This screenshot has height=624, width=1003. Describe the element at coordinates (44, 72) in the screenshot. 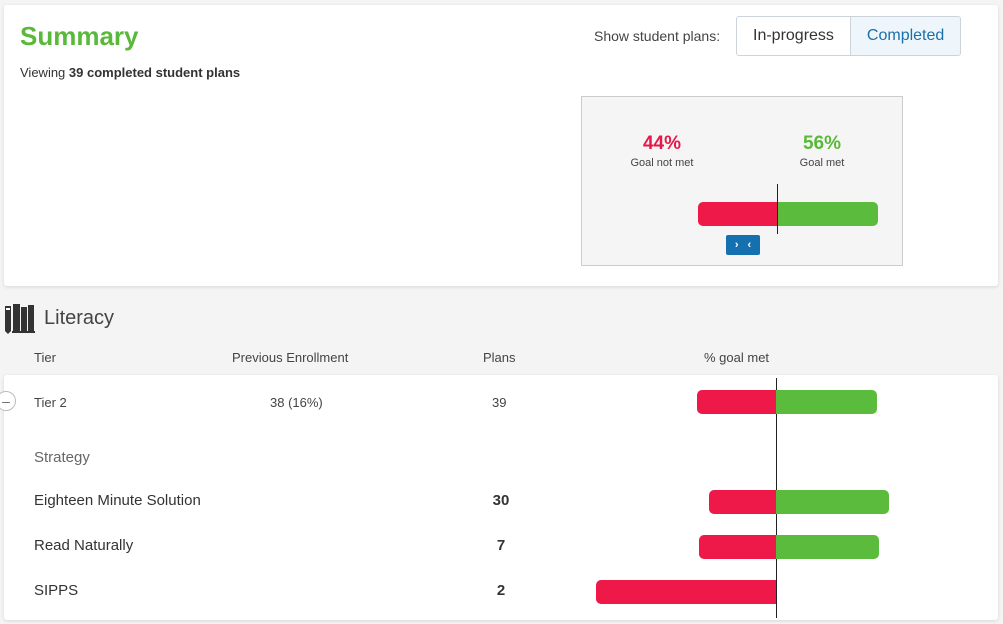

I see `viewing-prefix: Viewing` at that location.